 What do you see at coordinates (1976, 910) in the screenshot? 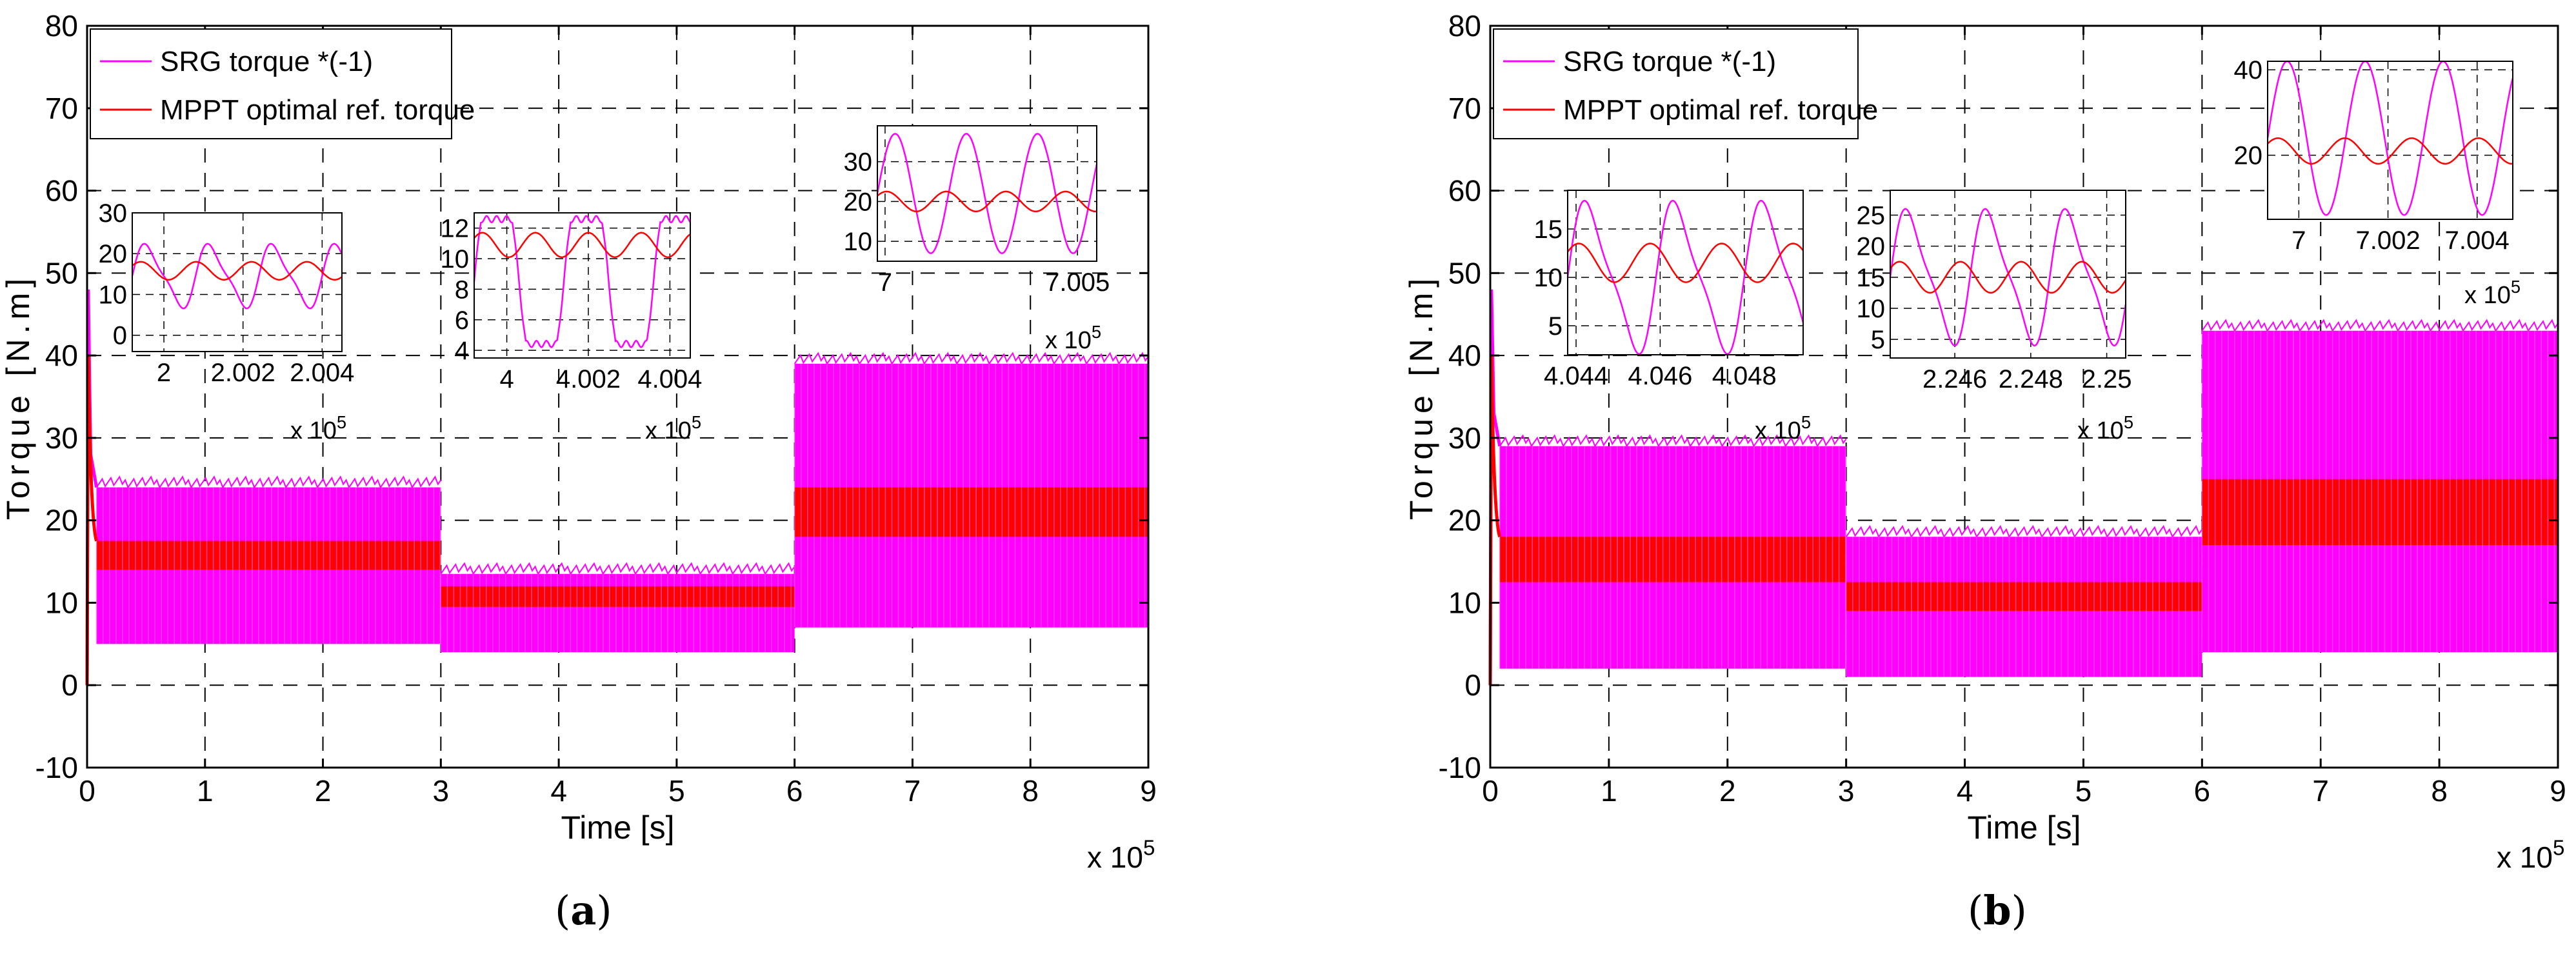
I see `caption-b-open: (` at bounding box center [1976, 910].